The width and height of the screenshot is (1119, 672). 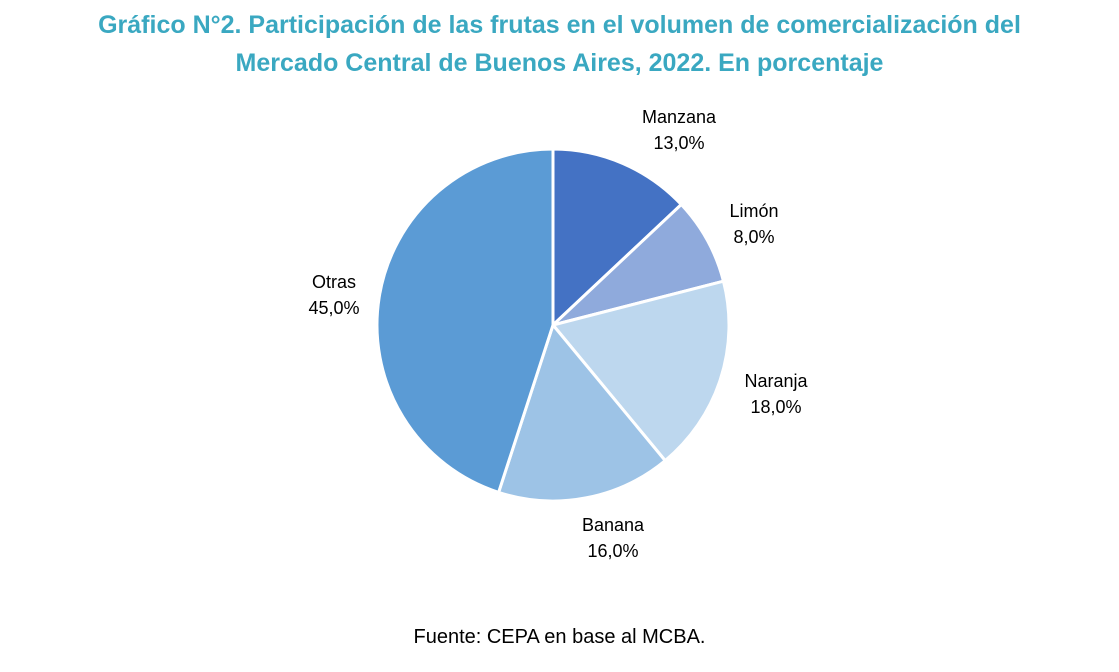 What do you see at coordinates (333, 308) in the screenshot?
I see `slice-value-label: 45,0%` at bounding box center [333, 308].